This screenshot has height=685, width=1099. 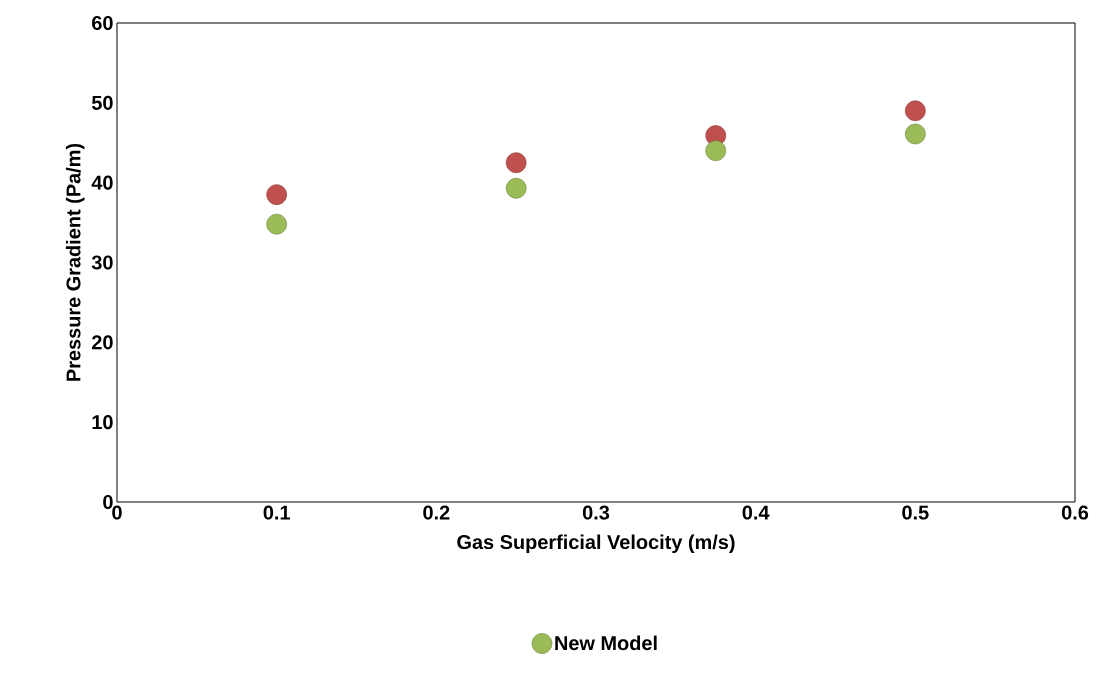 I want to click on y-tick-label: 30, so click(x=102, y=262).